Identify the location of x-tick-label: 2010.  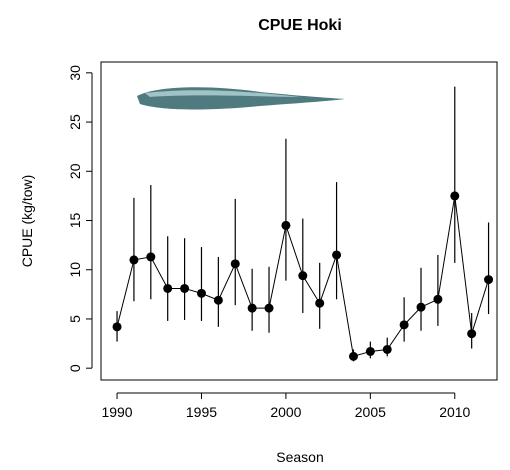
(454, 412).